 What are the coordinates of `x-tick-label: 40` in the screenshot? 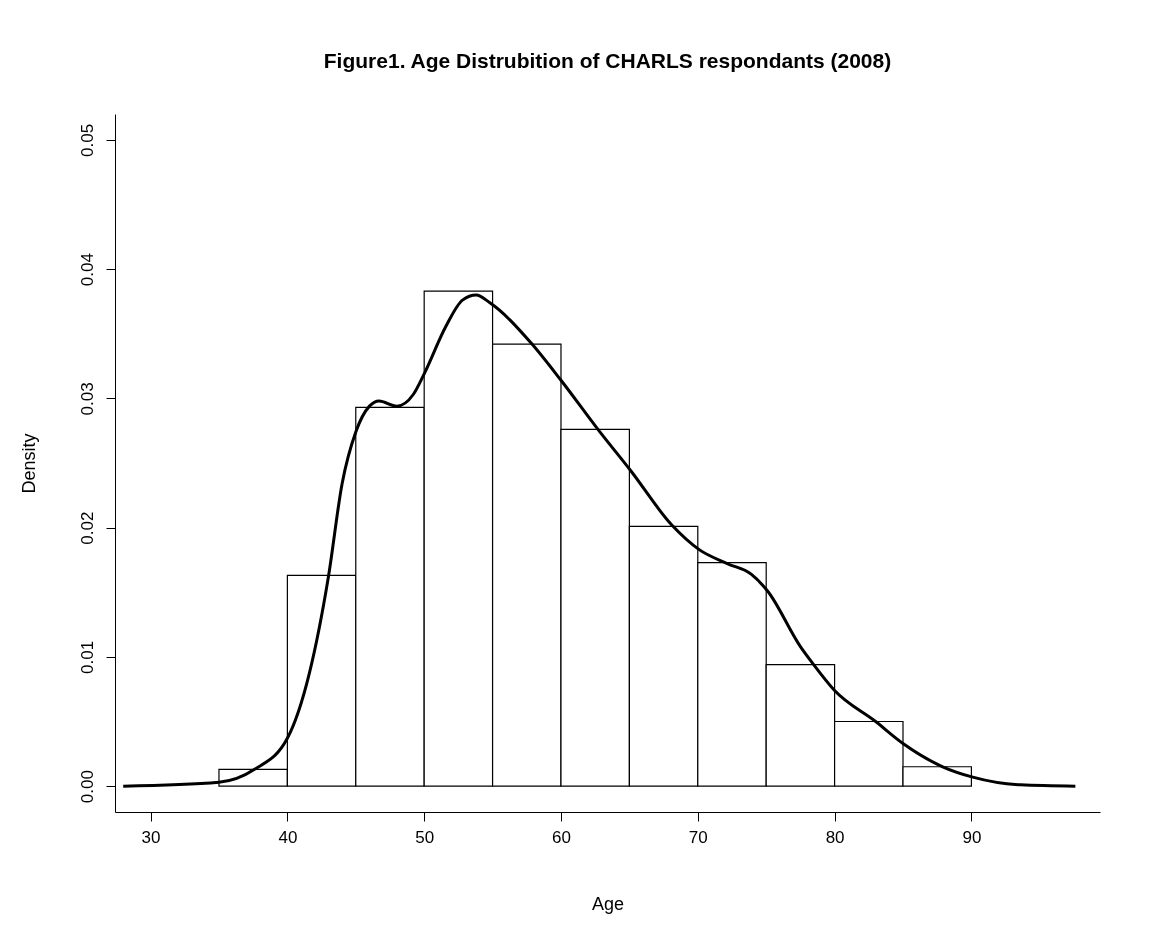 It's located at (288, 837).